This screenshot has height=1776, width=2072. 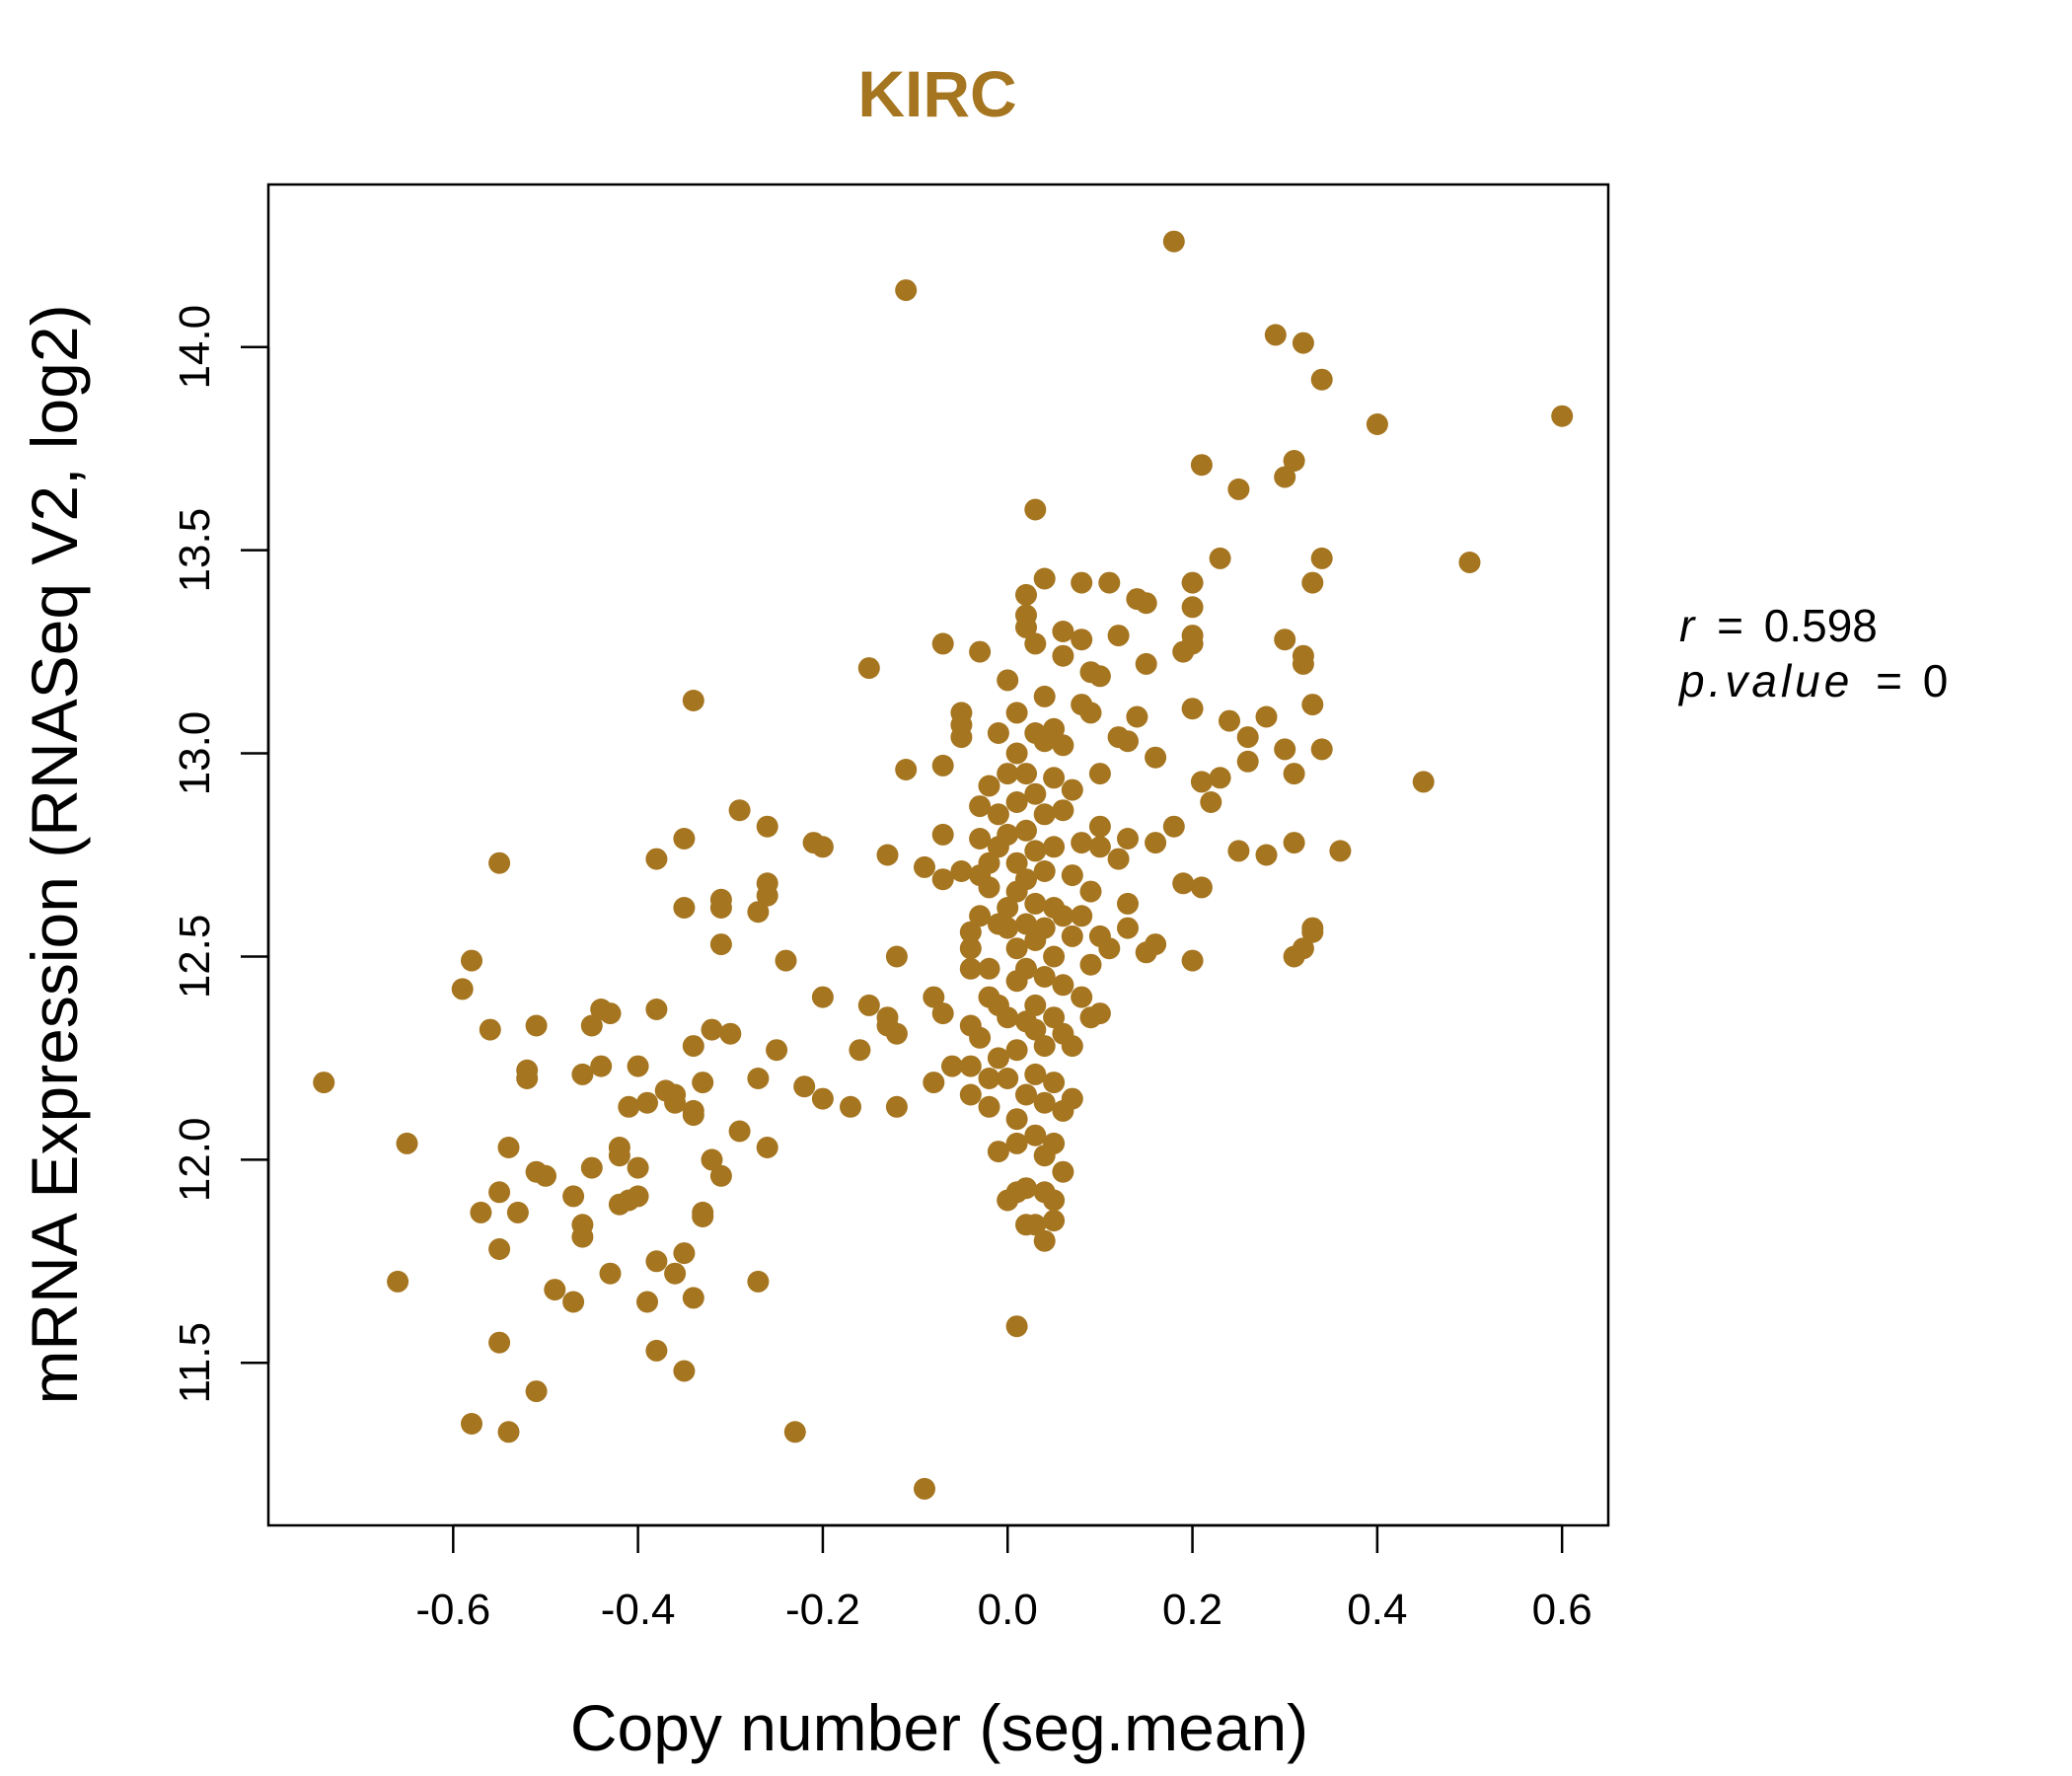 What do you see at coordinates (453, 1610) in the screenshot?
I see `x-tick-label: -0.6` at bounding box center [453, 1610].